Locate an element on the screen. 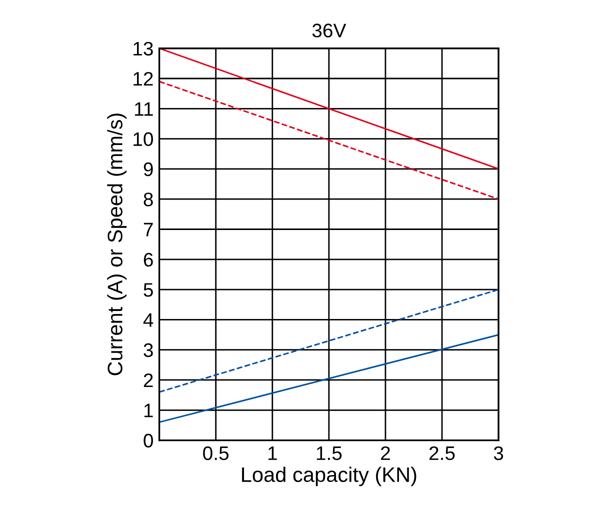 This screenshot has height=509, width=590. y-tick-label: 1 is located at coordinates (148, 411).